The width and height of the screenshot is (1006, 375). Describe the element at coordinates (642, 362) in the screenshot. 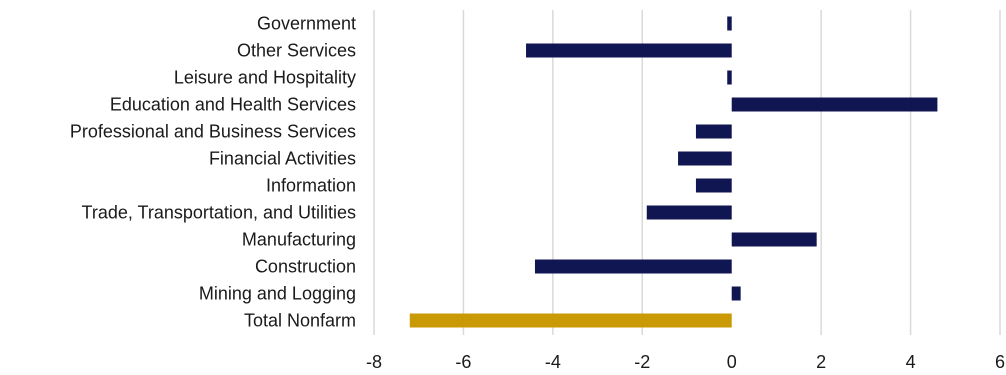

I see `x-tick-label: -2` at that location.